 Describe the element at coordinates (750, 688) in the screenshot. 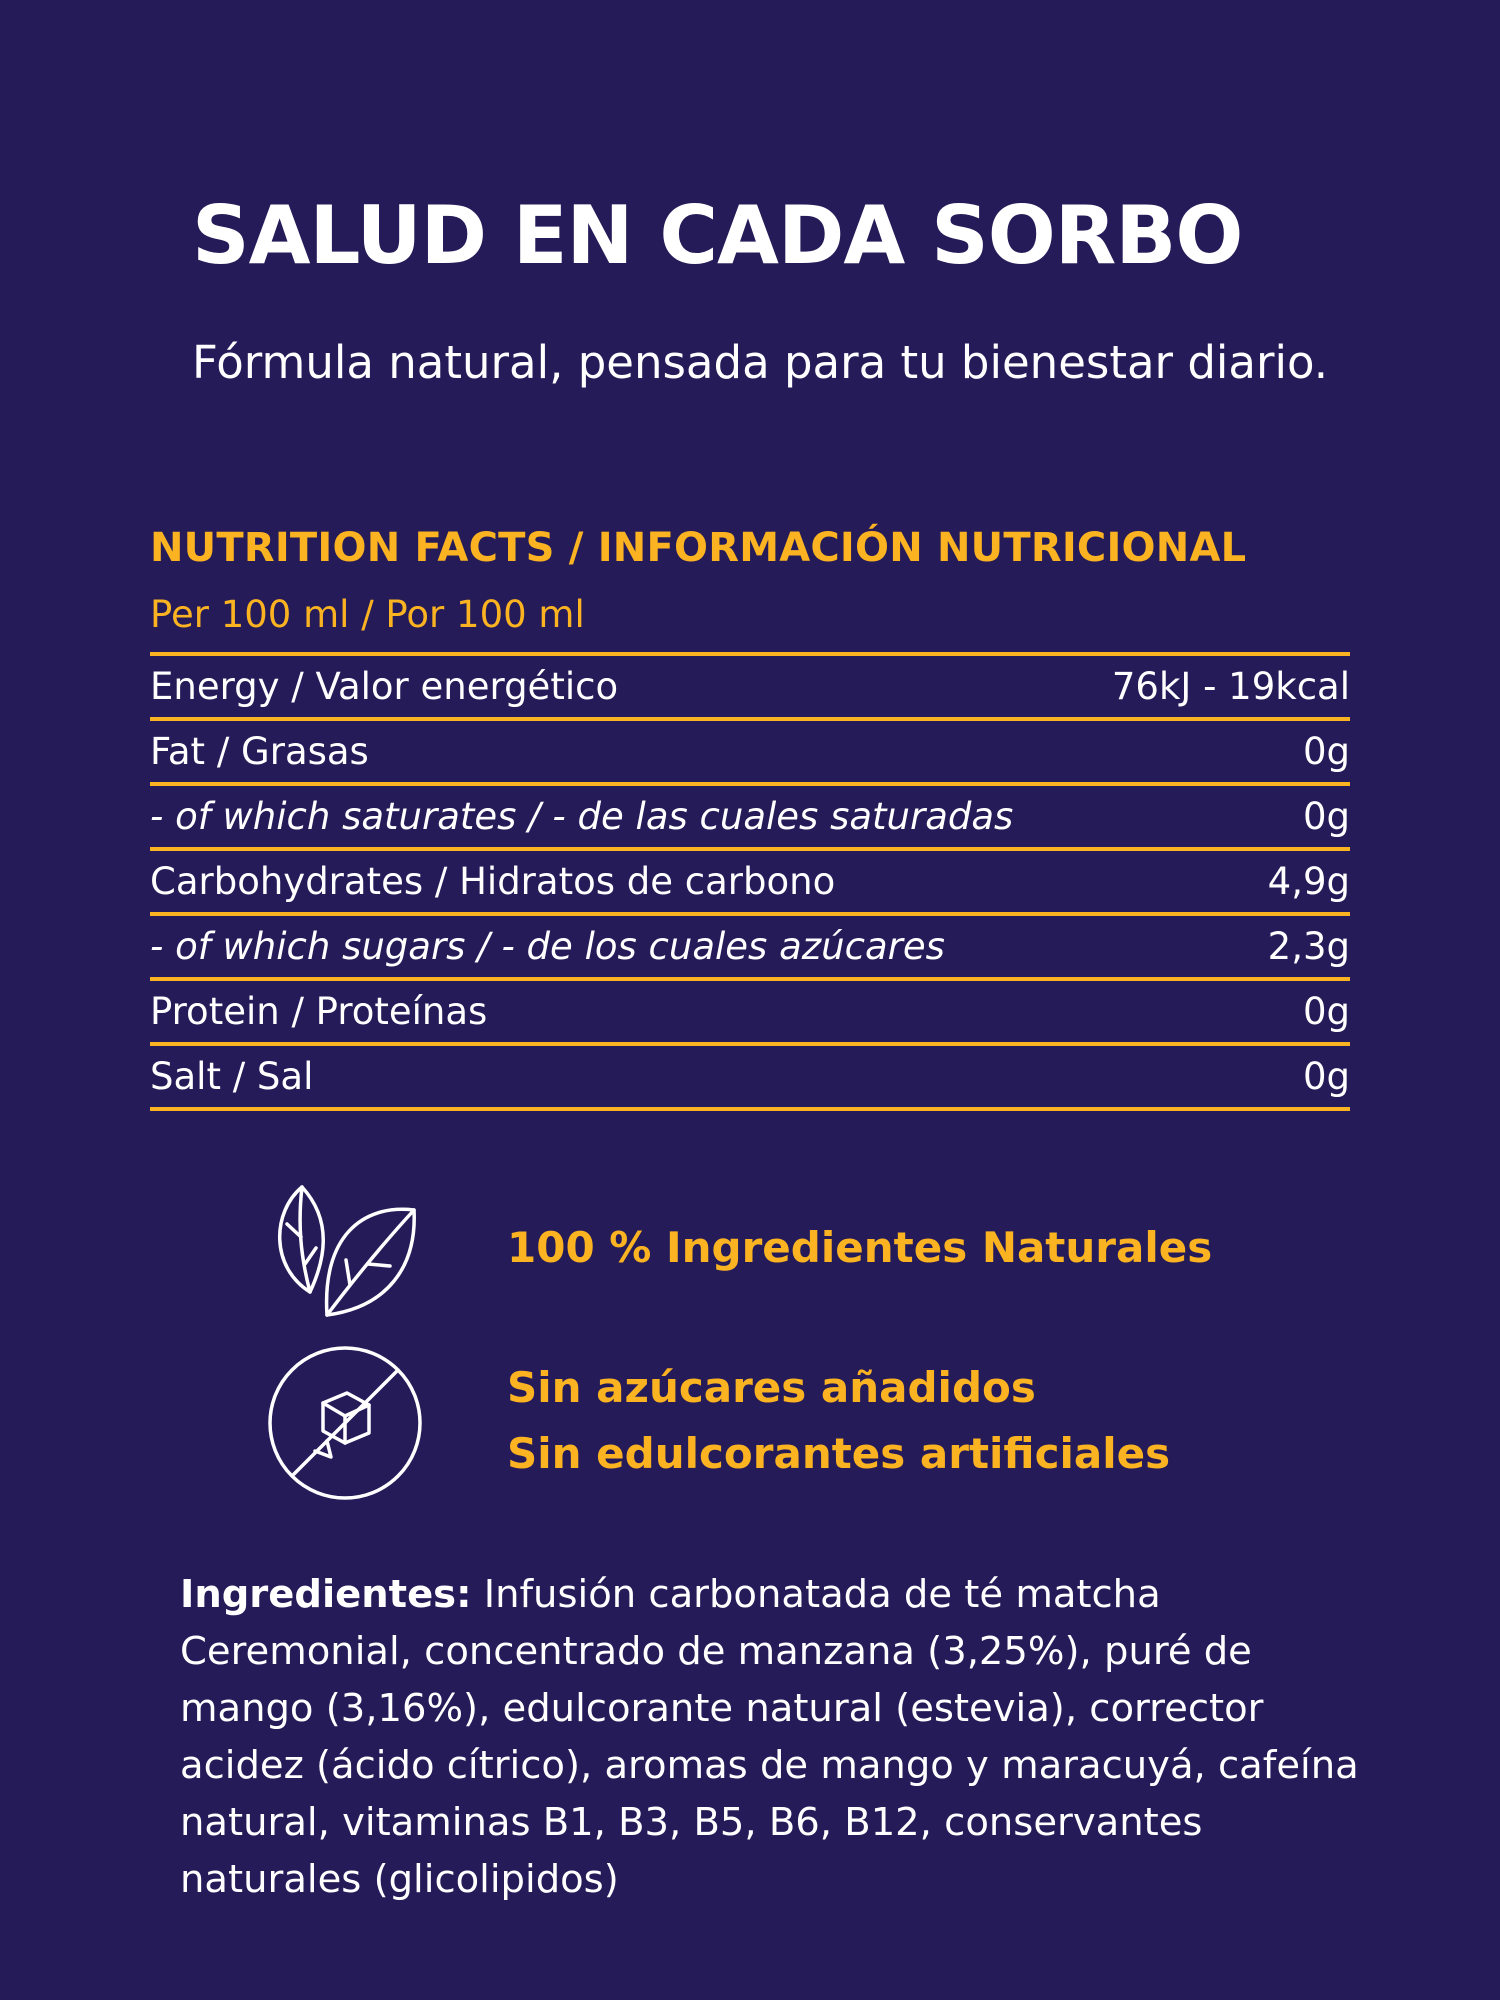

I see `nutrition-row-energy: Energy / Valor energético 76kJ - 19kcal` at that location.